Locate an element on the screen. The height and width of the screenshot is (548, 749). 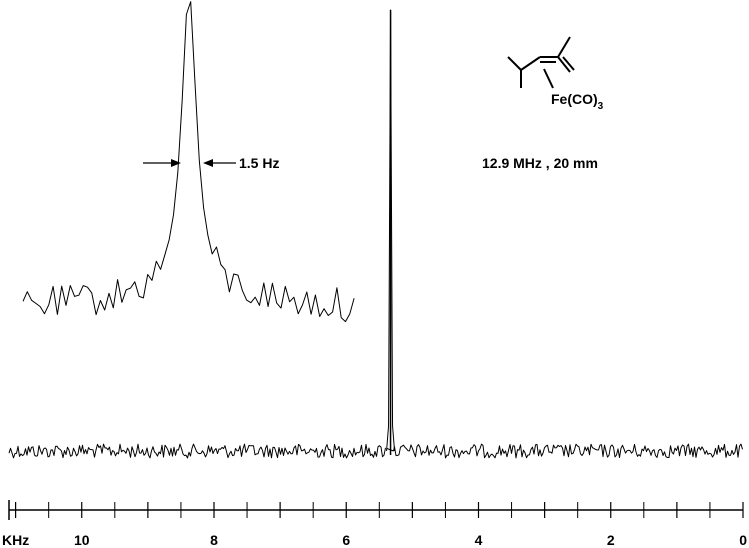
x-axis: KHz 10 8 6 4 2 0 is located at coordinates (374, 524).